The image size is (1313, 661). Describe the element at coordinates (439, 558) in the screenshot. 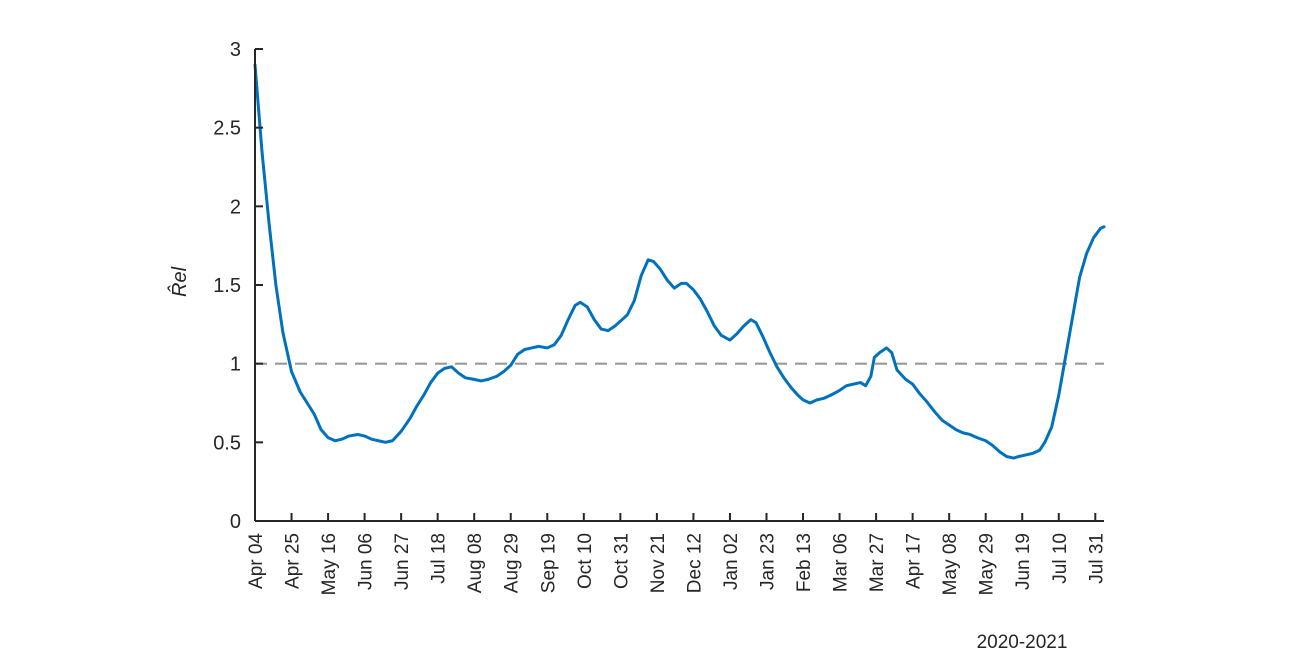

I see `x-tick-label: Jul 18` at that location.